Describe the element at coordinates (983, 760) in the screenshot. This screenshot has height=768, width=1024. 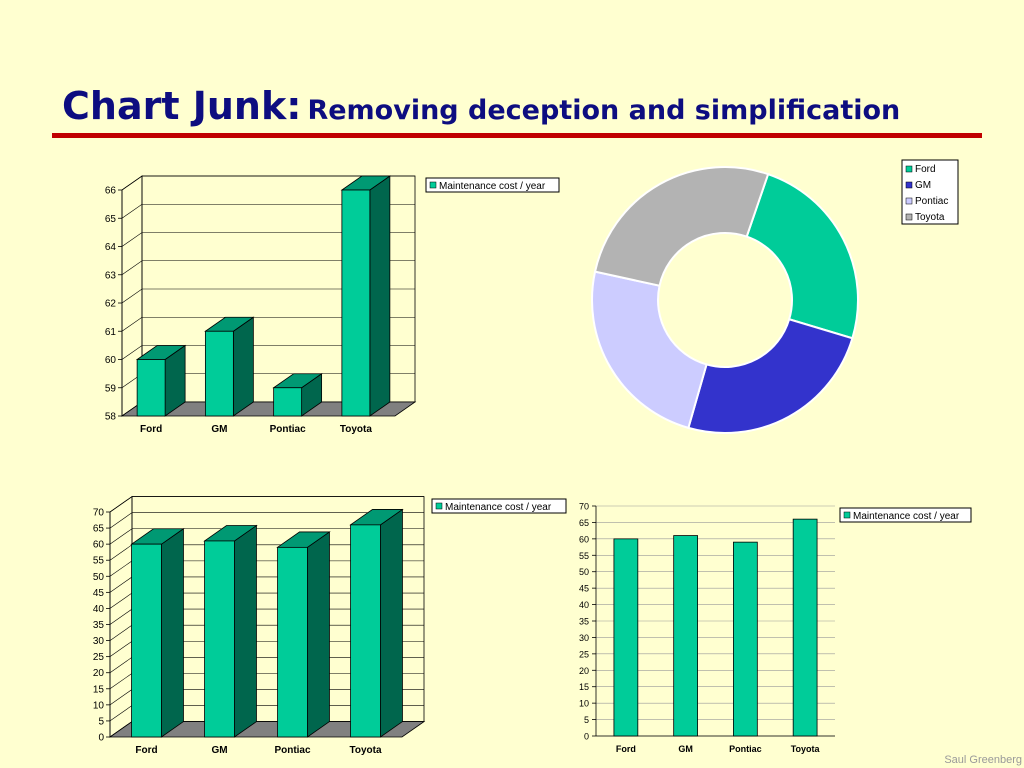
I see `author-credit: Saul Greenberg` at that location.